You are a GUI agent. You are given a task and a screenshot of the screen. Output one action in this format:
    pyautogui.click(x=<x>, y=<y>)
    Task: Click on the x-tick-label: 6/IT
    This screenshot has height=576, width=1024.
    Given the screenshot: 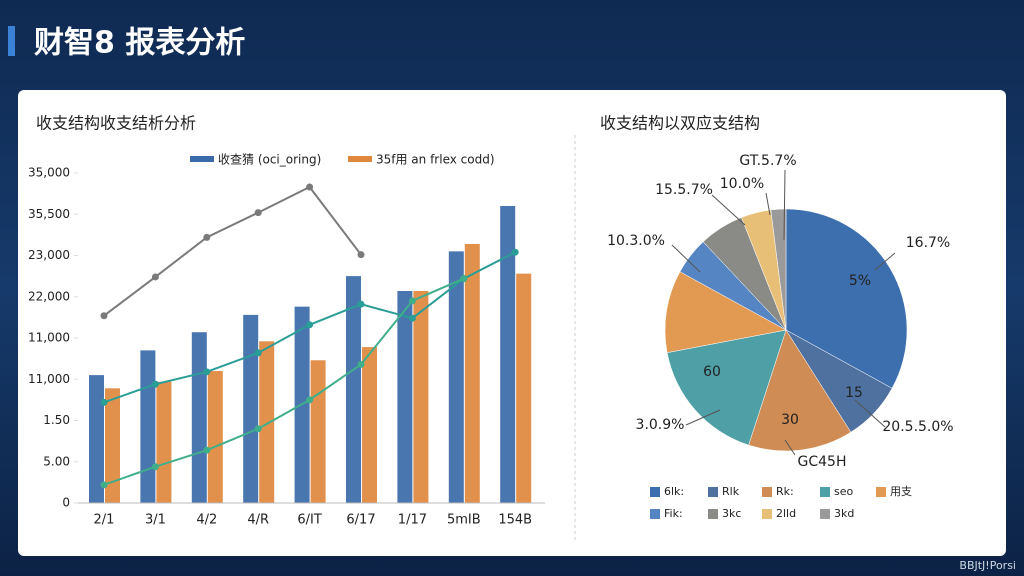 What is the action you would take?
    pyautogui.click(x=309, y=520)
    